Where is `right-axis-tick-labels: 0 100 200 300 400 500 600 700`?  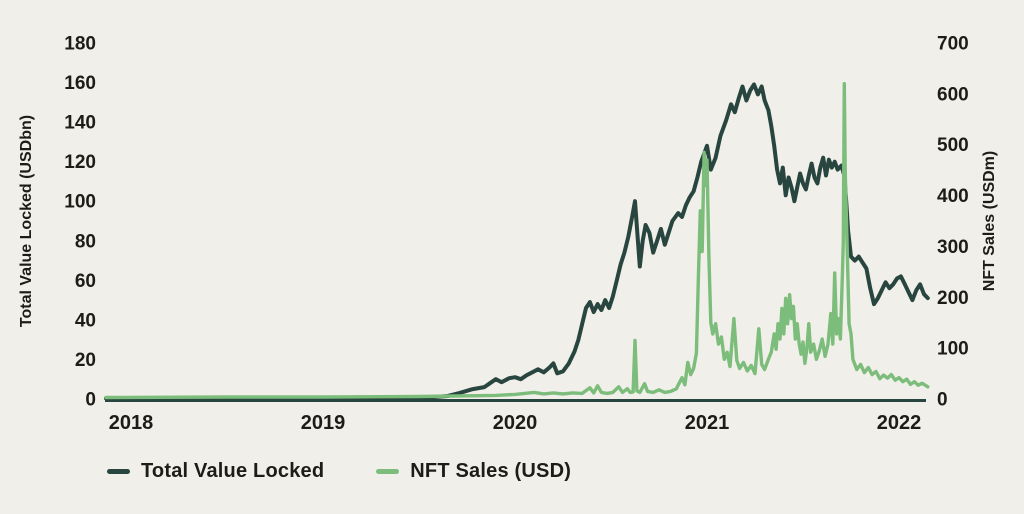
right-axis-tick-labels: 0 100 200 300 400 500 600 700 is located at coordinates (953, 222).